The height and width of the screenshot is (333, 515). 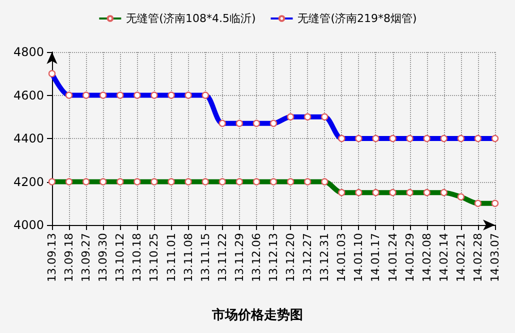 I want to click on x-tick-label: 13.10.12, so click(x=120, y=257).